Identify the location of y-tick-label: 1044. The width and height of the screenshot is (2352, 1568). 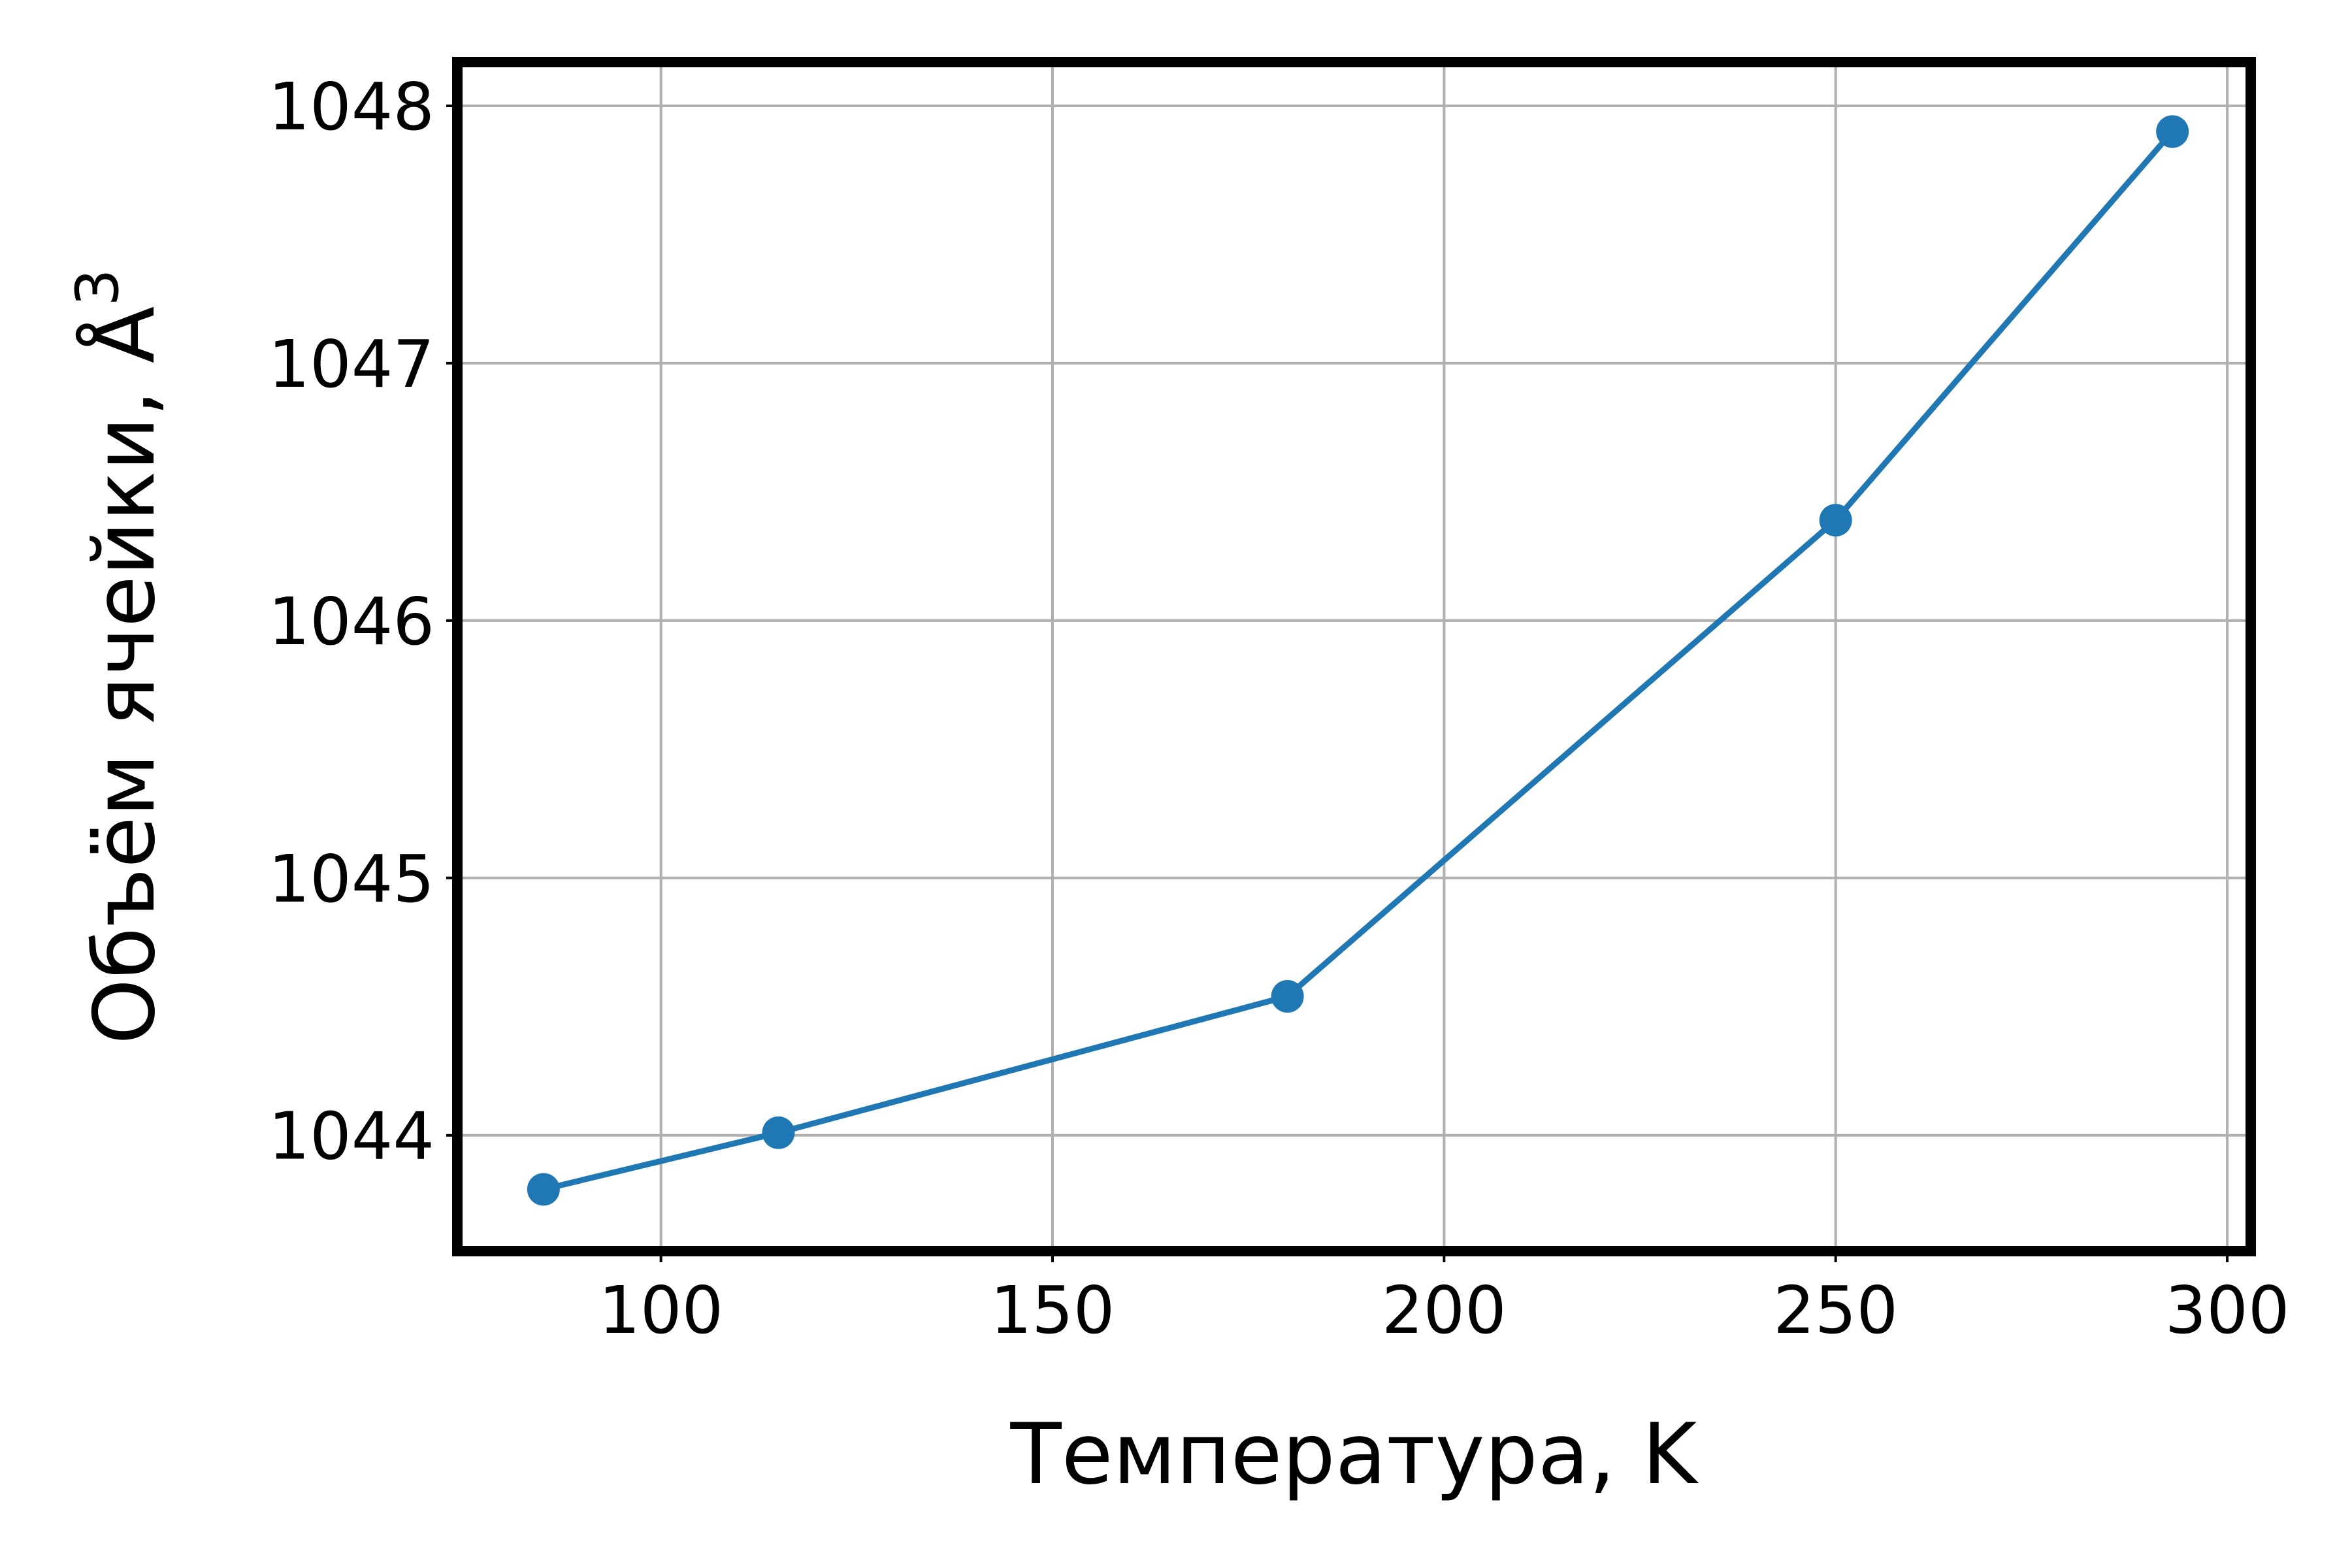
(352, 1136).